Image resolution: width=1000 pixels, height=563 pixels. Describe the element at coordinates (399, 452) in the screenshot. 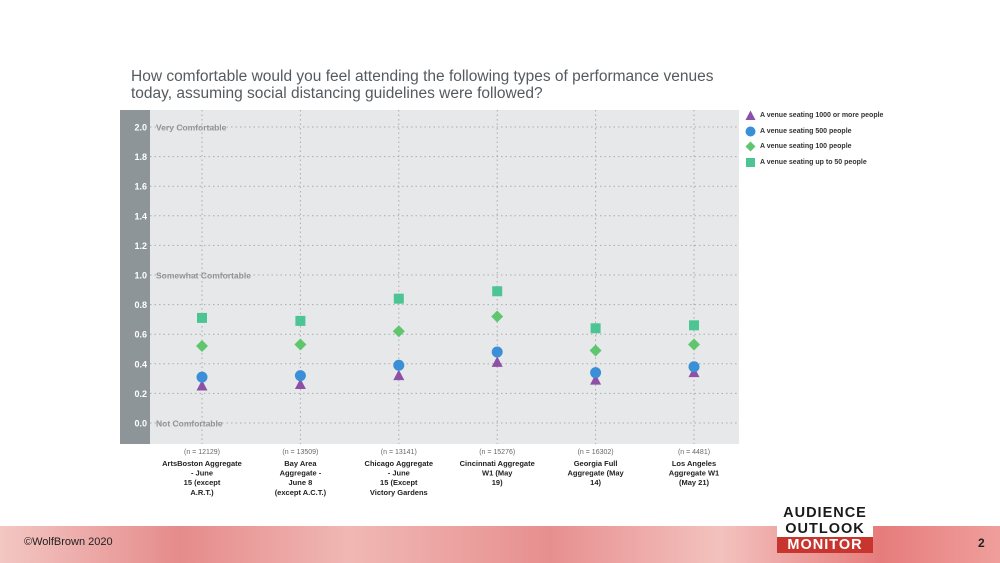

I see `category-n-label: (n = 13141)` at that location.